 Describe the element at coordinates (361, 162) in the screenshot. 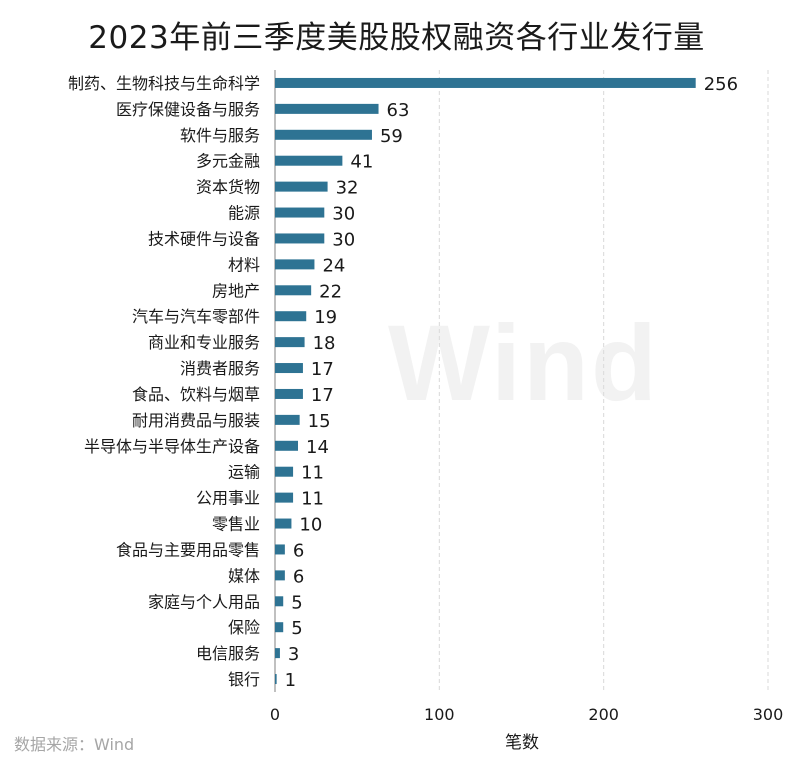

I see `value-label: 41` at that location.